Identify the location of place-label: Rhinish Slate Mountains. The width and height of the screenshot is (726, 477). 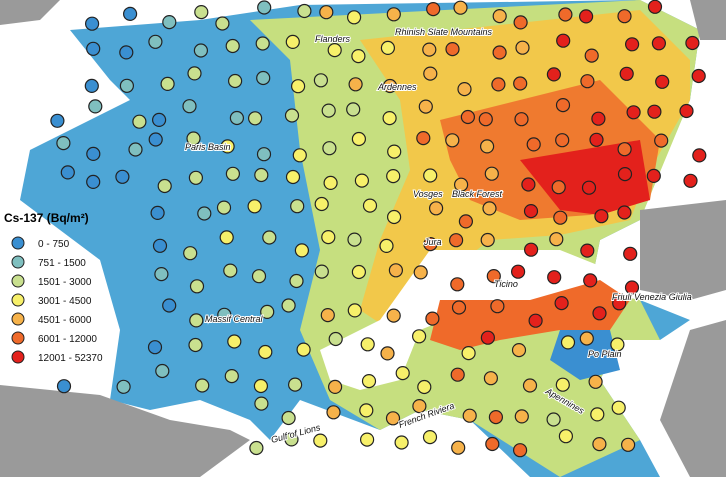
(444, 32).